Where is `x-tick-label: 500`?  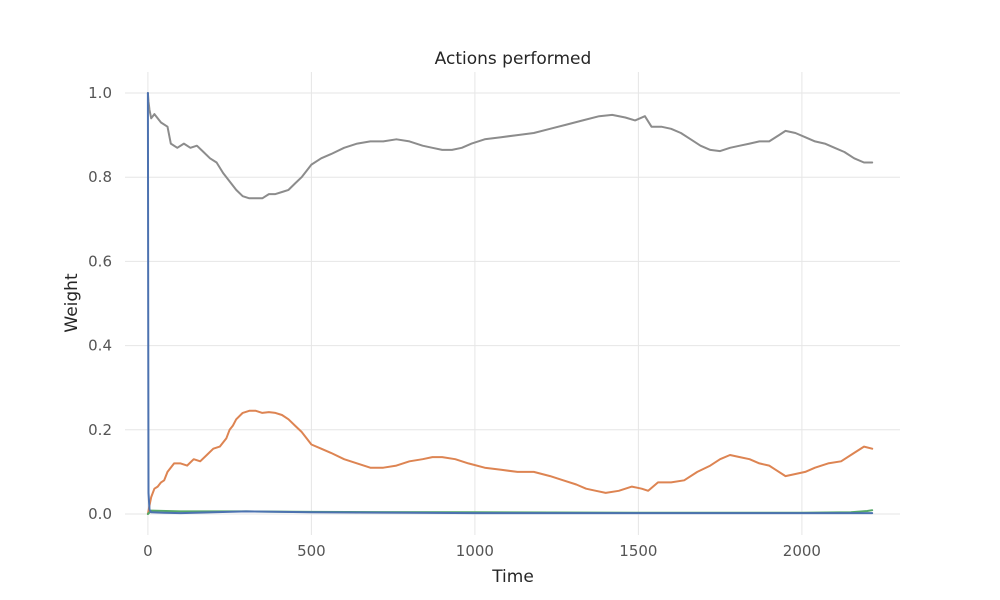 x-tick-label: 500 is located at coordinates (311, 551).